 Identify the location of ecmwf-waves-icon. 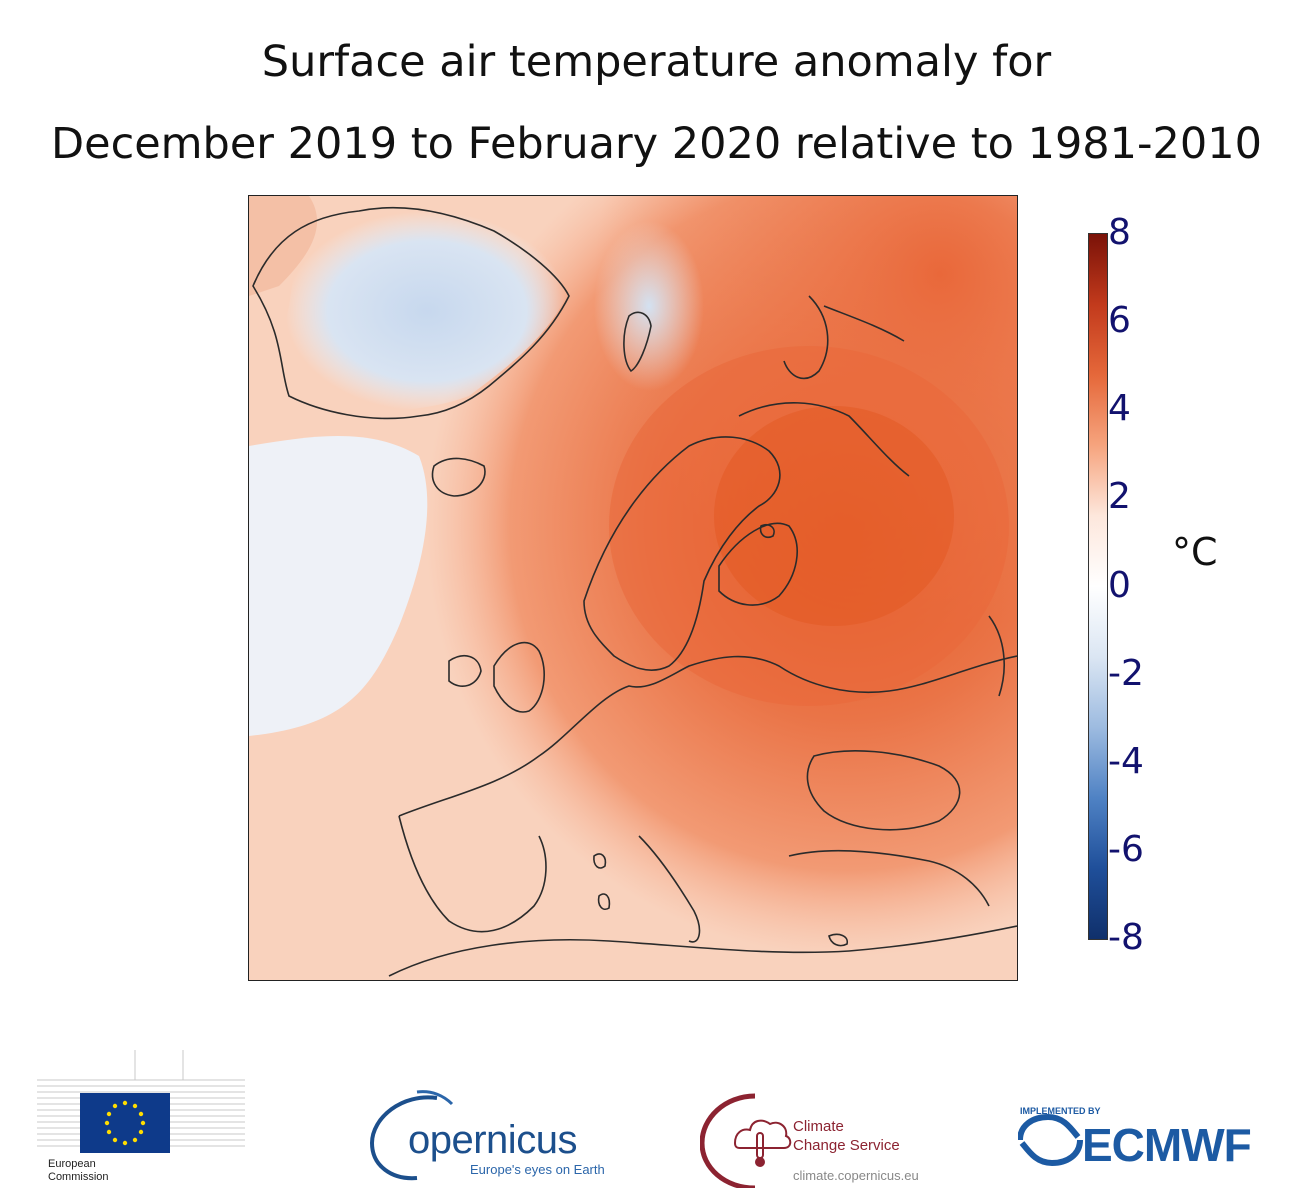
(1050, 1140).